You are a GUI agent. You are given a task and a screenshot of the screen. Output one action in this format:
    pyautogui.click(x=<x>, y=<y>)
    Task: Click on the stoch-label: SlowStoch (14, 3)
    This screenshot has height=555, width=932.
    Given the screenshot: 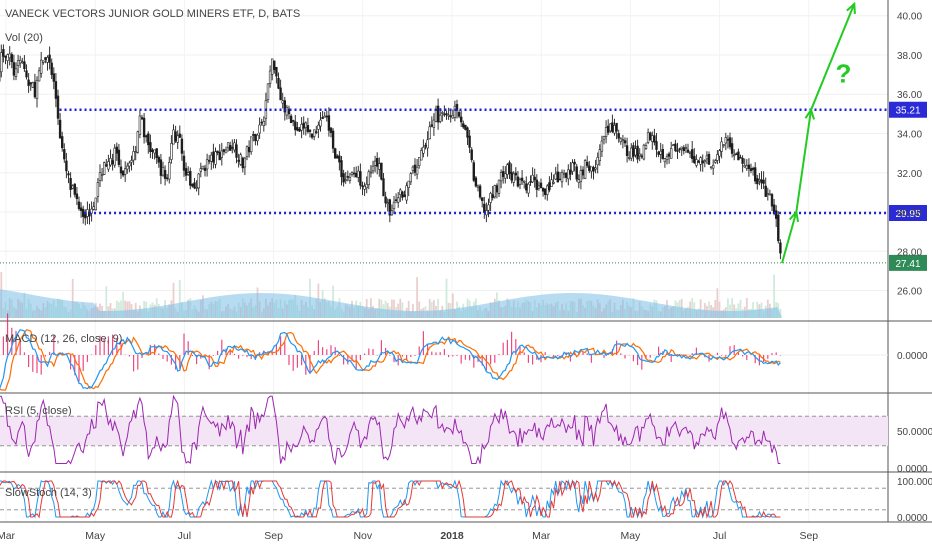 What is the action you would take?
    pyautogui.click(x=48, y=493)
    